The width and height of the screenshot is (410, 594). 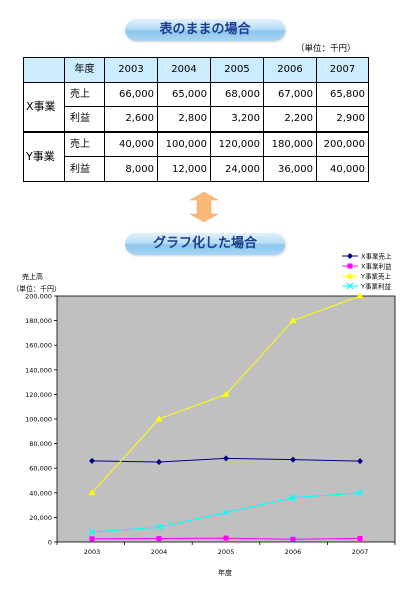 What do you see at coordinates (290, 144) in the screenshot?
I see `table-cell: 180,000` at bounding box center [290, 144].